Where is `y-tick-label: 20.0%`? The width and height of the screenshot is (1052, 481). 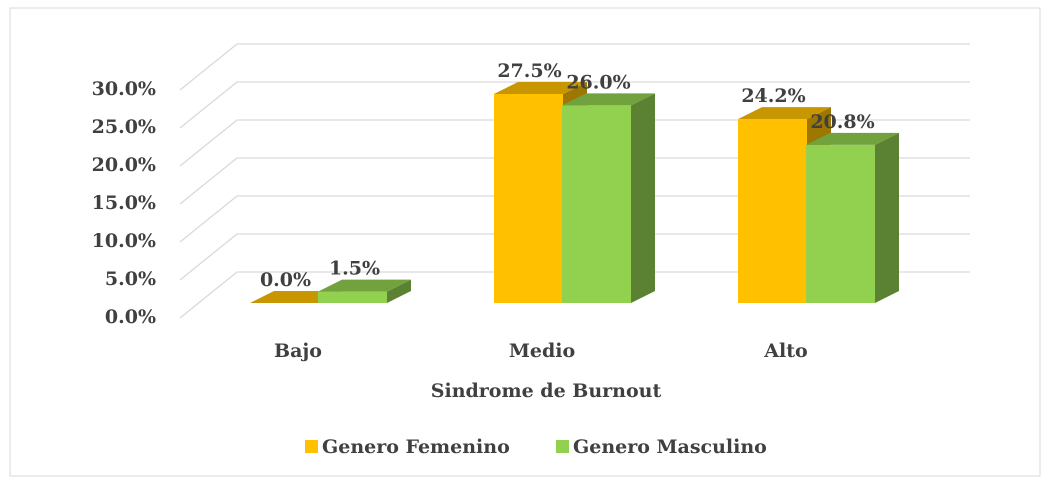 y-tick-label: 20.0% is located at coordinates (124, 165).